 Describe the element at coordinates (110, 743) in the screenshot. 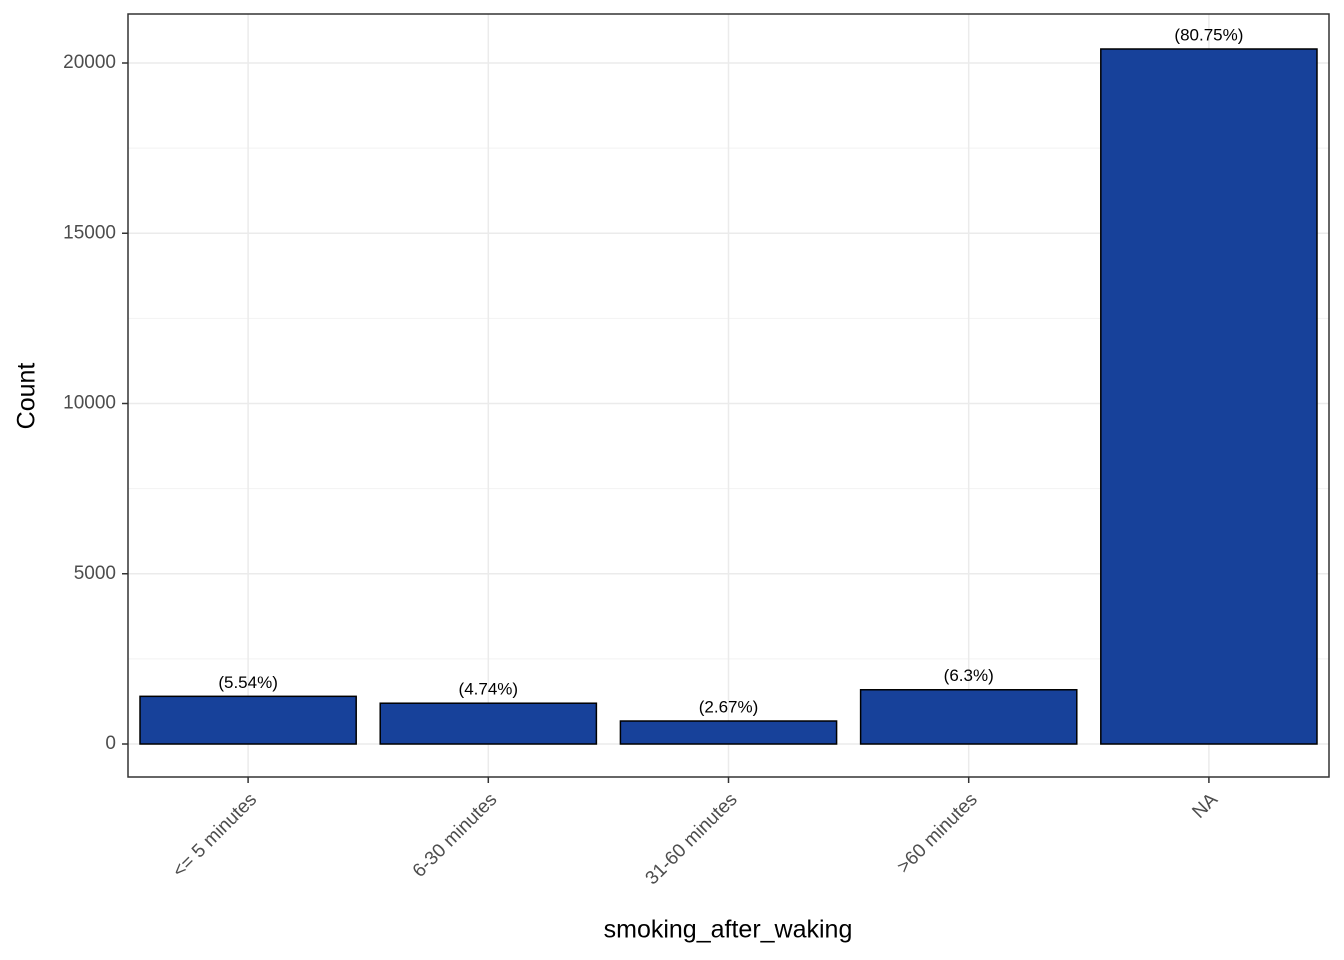

I see `y-tick-label: 0` at that location.